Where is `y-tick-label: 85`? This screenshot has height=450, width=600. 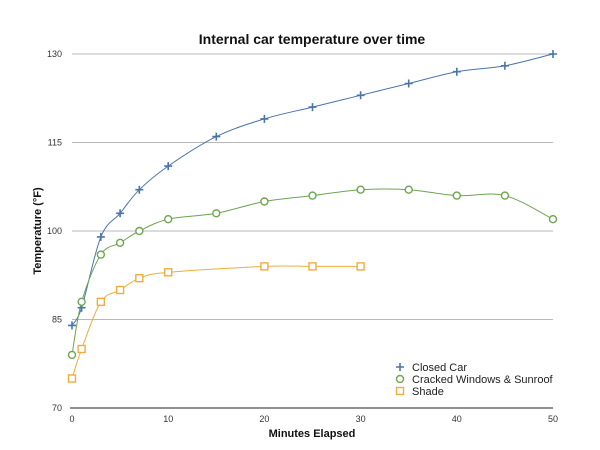
y-tick-label: 85 is located at coordinates (57, 320).